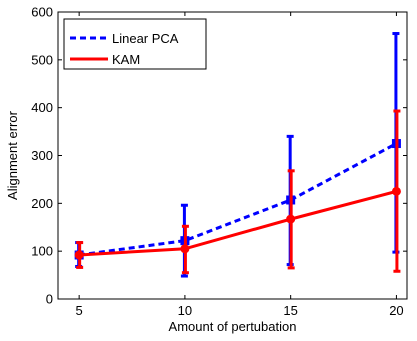 This screenshot has height=341, width=417. What do you see at coordinates (12, 155) in the screenshot?
I see `y-axis-label: Alignment error` at bounding box center [12, 155].